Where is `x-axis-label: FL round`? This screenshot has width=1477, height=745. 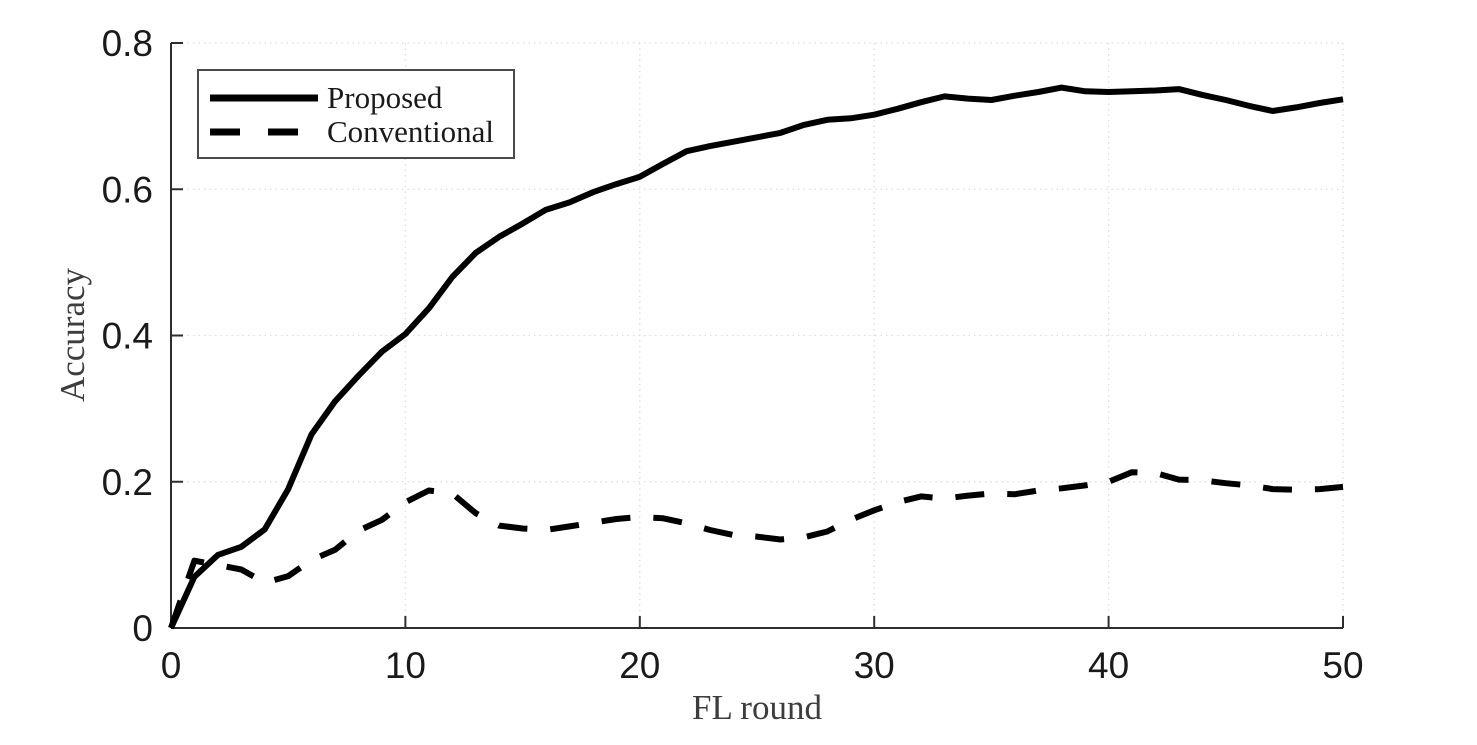 x-axis-label: FL round is located at coordinates (757, 707).